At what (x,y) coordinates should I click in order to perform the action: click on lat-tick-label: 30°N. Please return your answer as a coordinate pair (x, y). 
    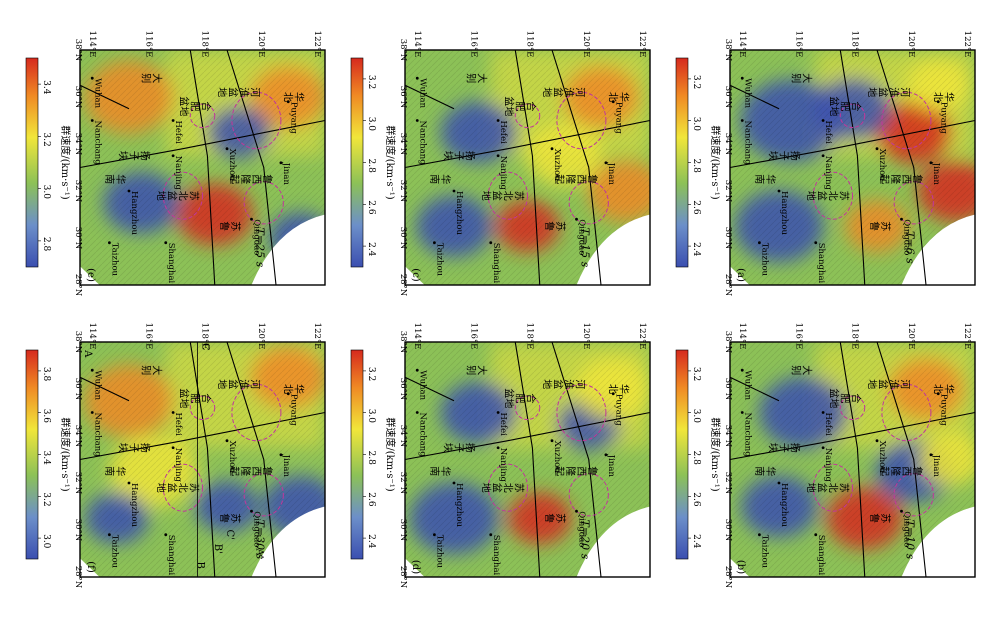
    Looking at the image, I should click on (728, 238).